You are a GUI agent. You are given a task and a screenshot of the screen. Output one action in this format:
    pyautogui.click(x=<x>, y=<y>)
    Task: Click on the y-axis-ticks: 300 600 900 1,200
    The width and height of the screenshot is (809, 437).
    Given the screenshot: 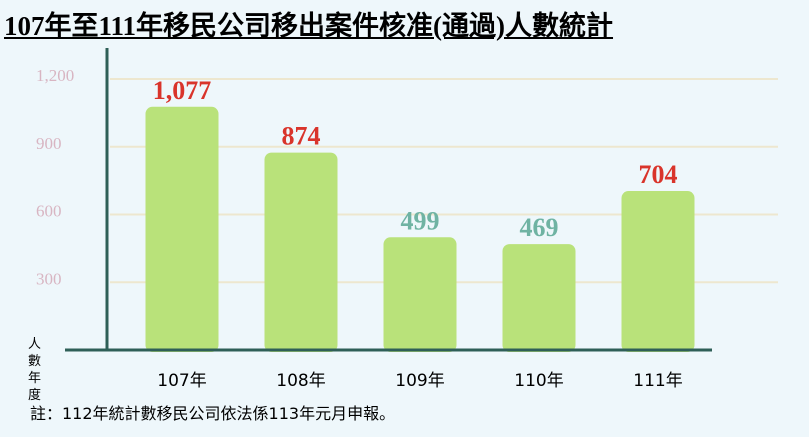 What is the action you would take?
    pyautogui.click(x=55, y=177)
    